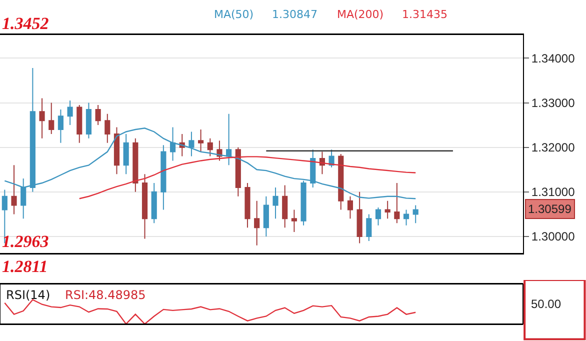  I want to click on text: 1.31435, so click(425, 14).